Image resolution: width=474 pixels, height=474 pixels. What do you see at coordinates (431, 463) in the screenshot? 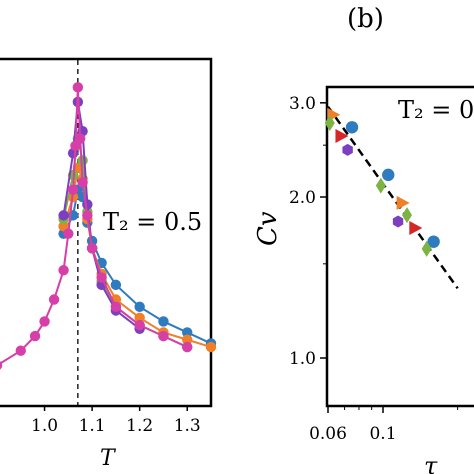
I see `panel-b-xlabel: τ` at bounding box center [431, 463].